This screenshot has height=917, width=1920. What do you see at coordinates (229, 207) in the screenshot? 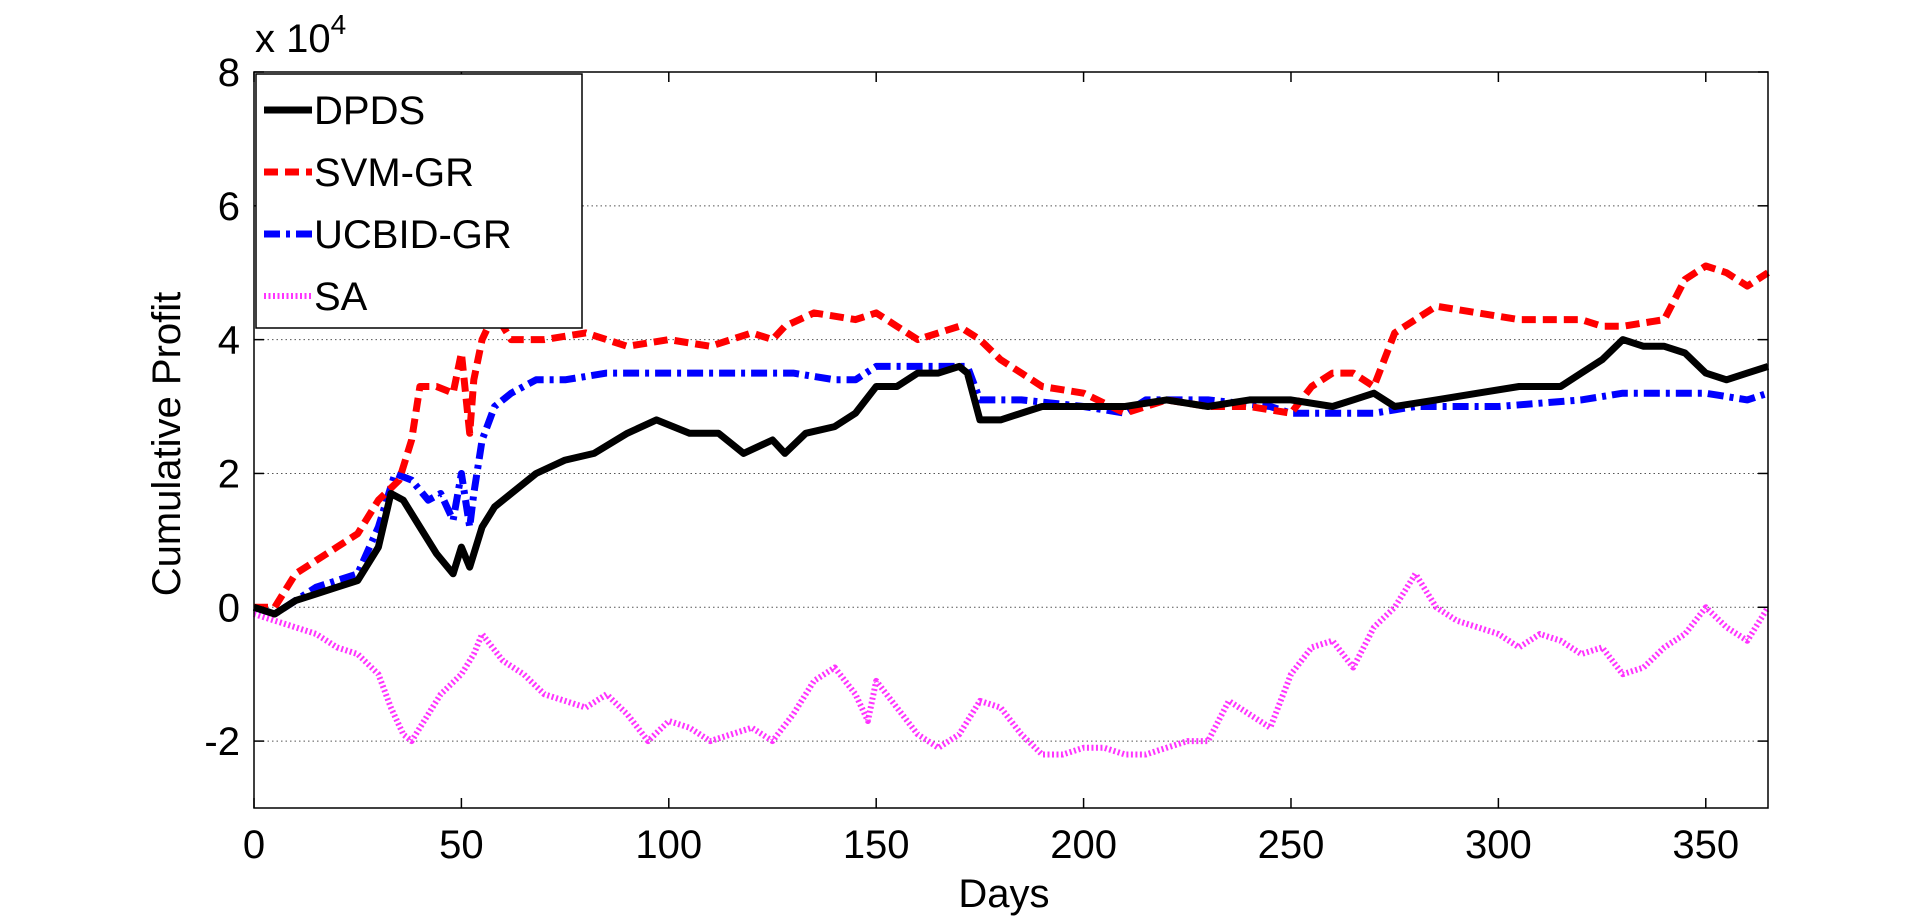
I see `y-tick-label: 6` at bounding box center [229, 207].